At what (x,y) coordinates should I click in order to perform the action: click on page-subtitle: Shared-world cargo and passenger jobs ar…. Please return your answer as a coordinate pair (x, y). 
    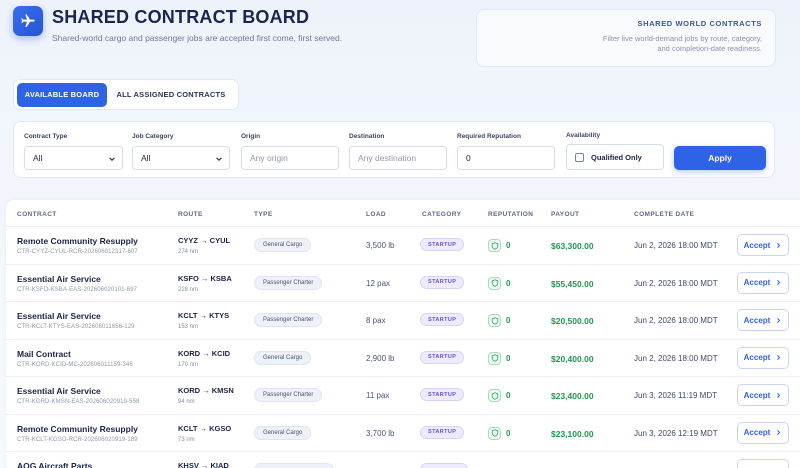
    Looking at the image, I should click on (197, 38).